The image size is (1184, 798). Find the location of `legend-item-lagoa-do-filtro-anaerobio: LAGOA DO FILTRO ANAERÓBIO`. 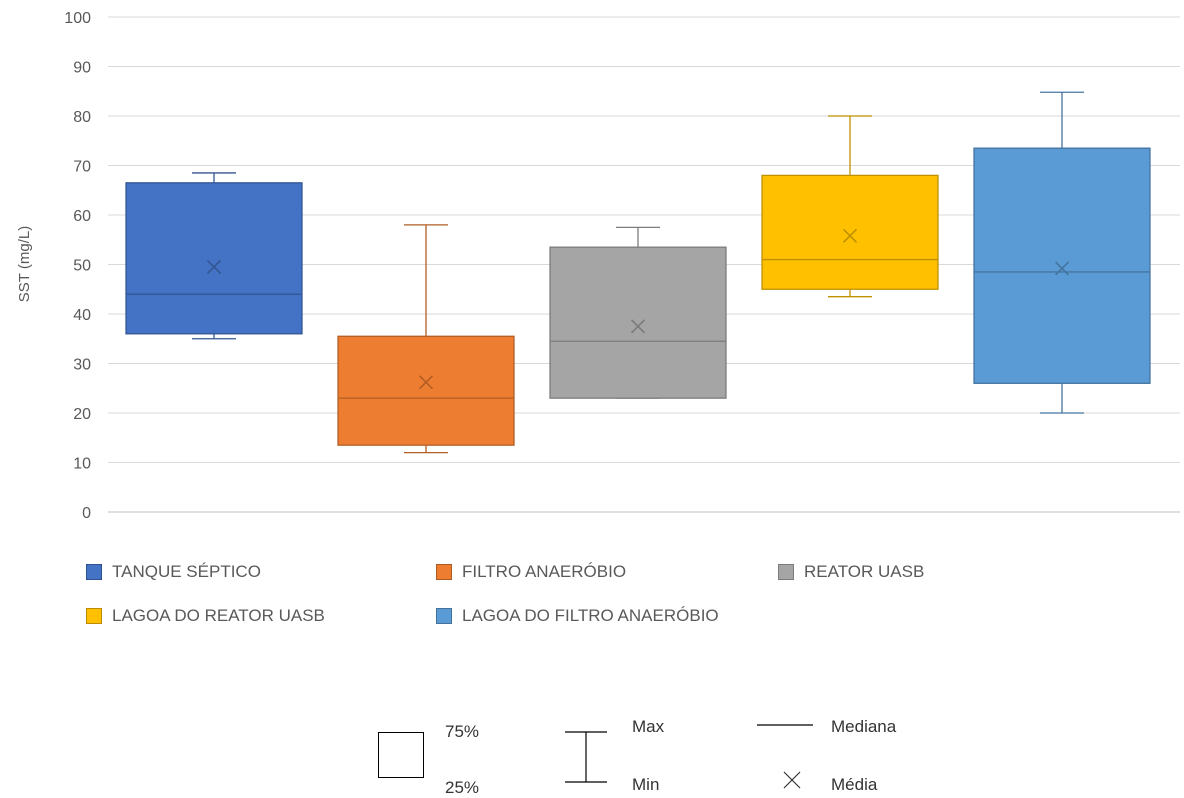

legend-item-lagoa-do-filtro-anaerobio: LAGOA DO FILTRO ANAERÓBIO is located at coordinates (577, 616).